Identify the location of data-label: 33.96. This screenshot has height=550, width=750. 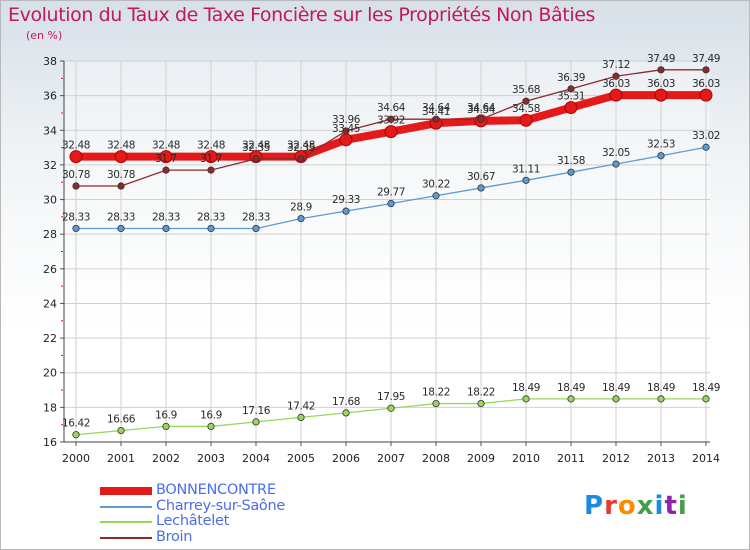
(346, 120).